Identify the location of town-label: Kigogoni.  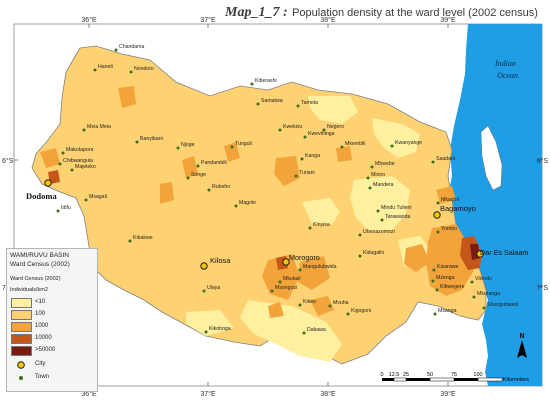
(361, 311).